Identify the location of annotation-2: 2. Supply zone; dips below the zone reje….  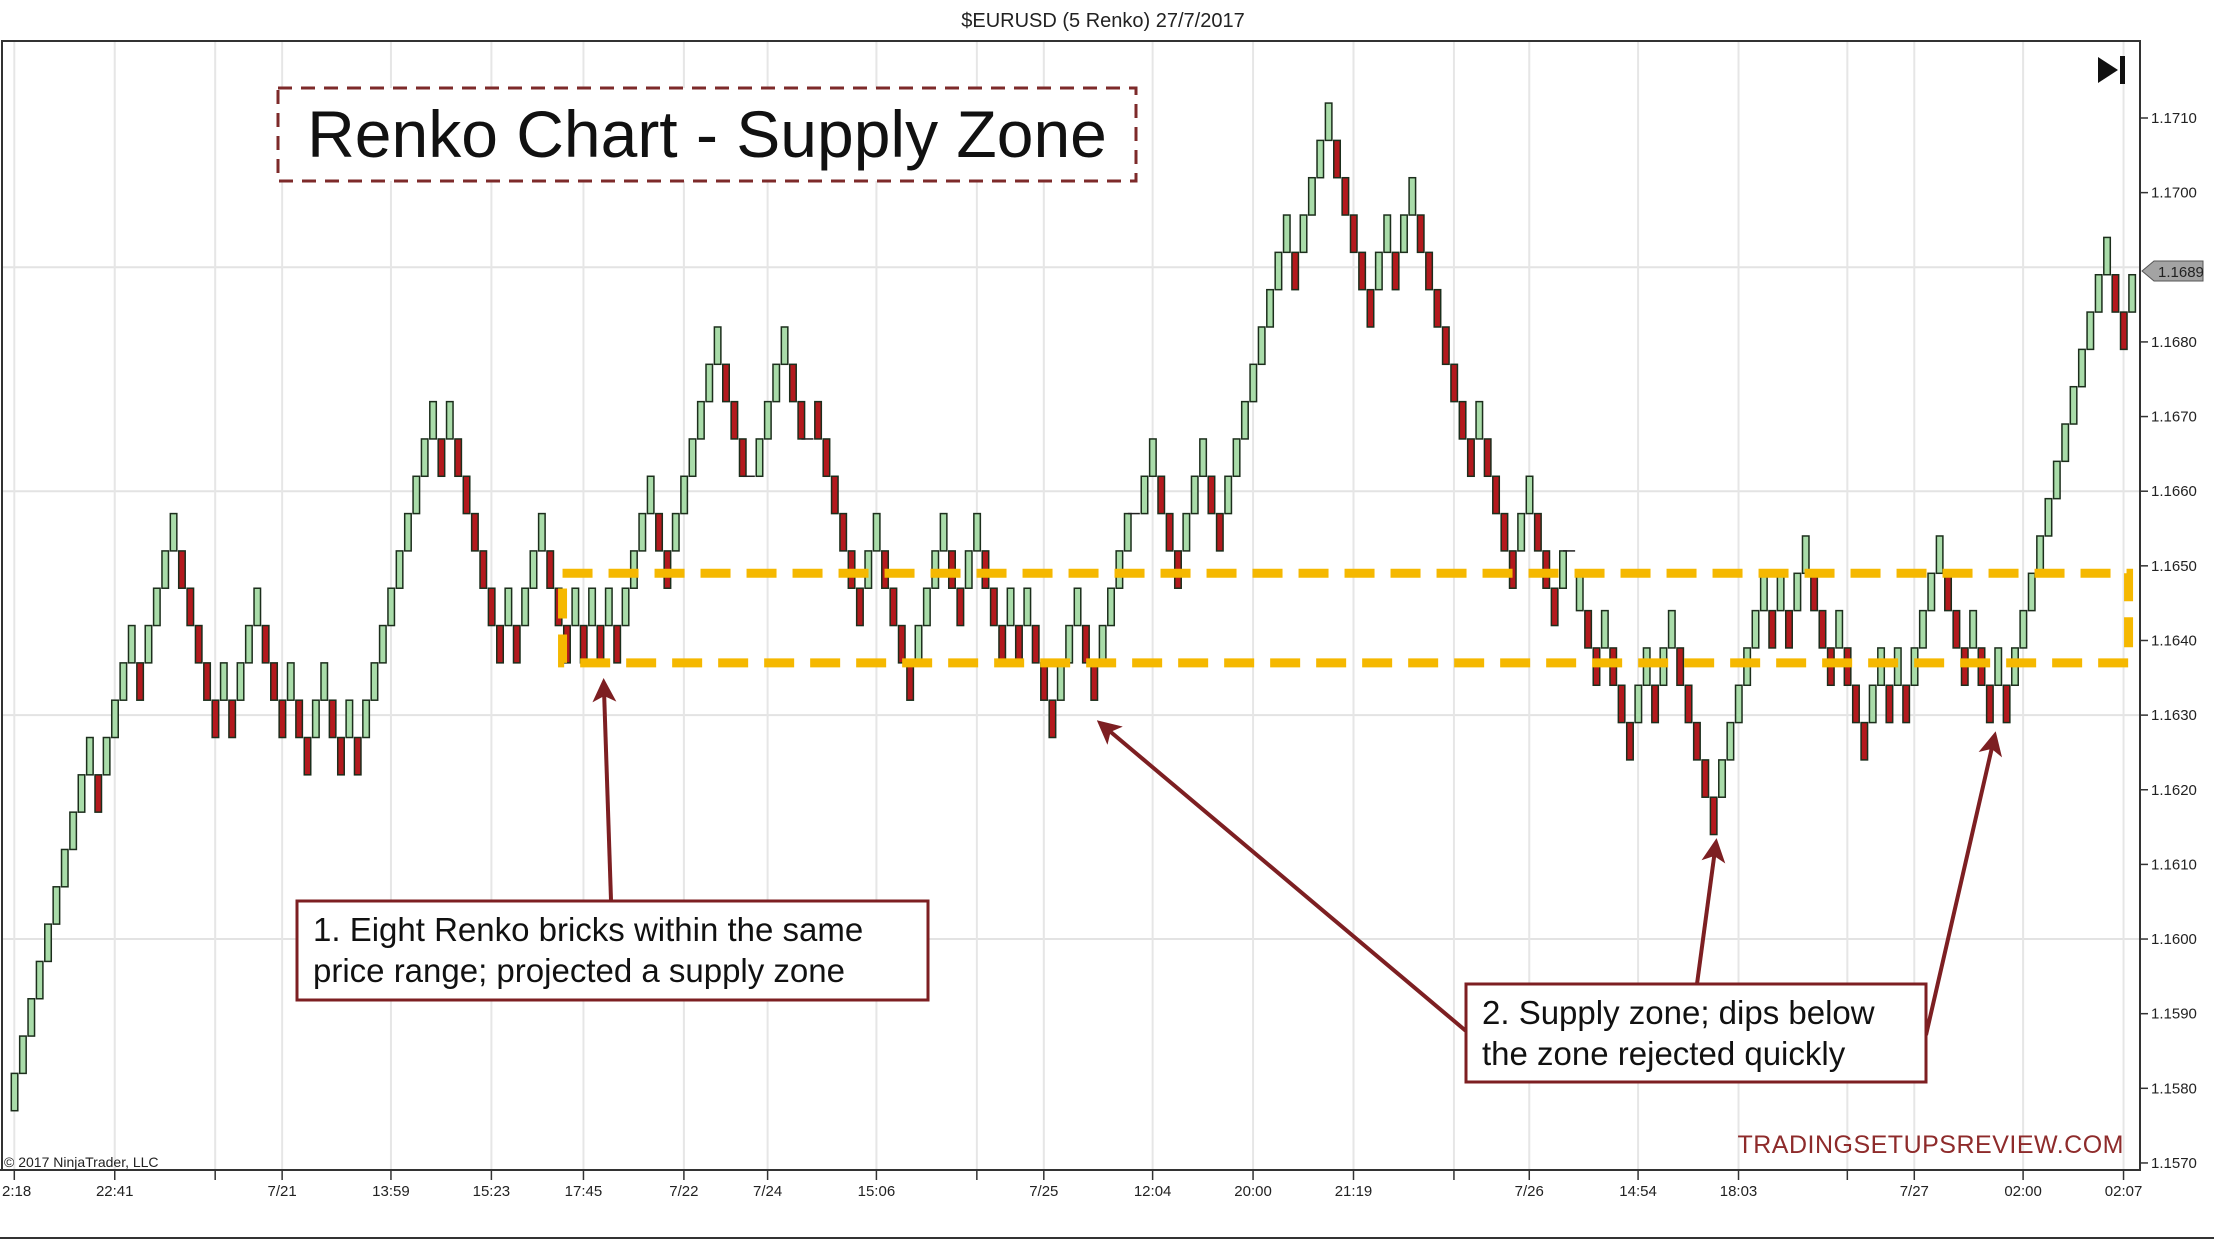
(1549, 902).